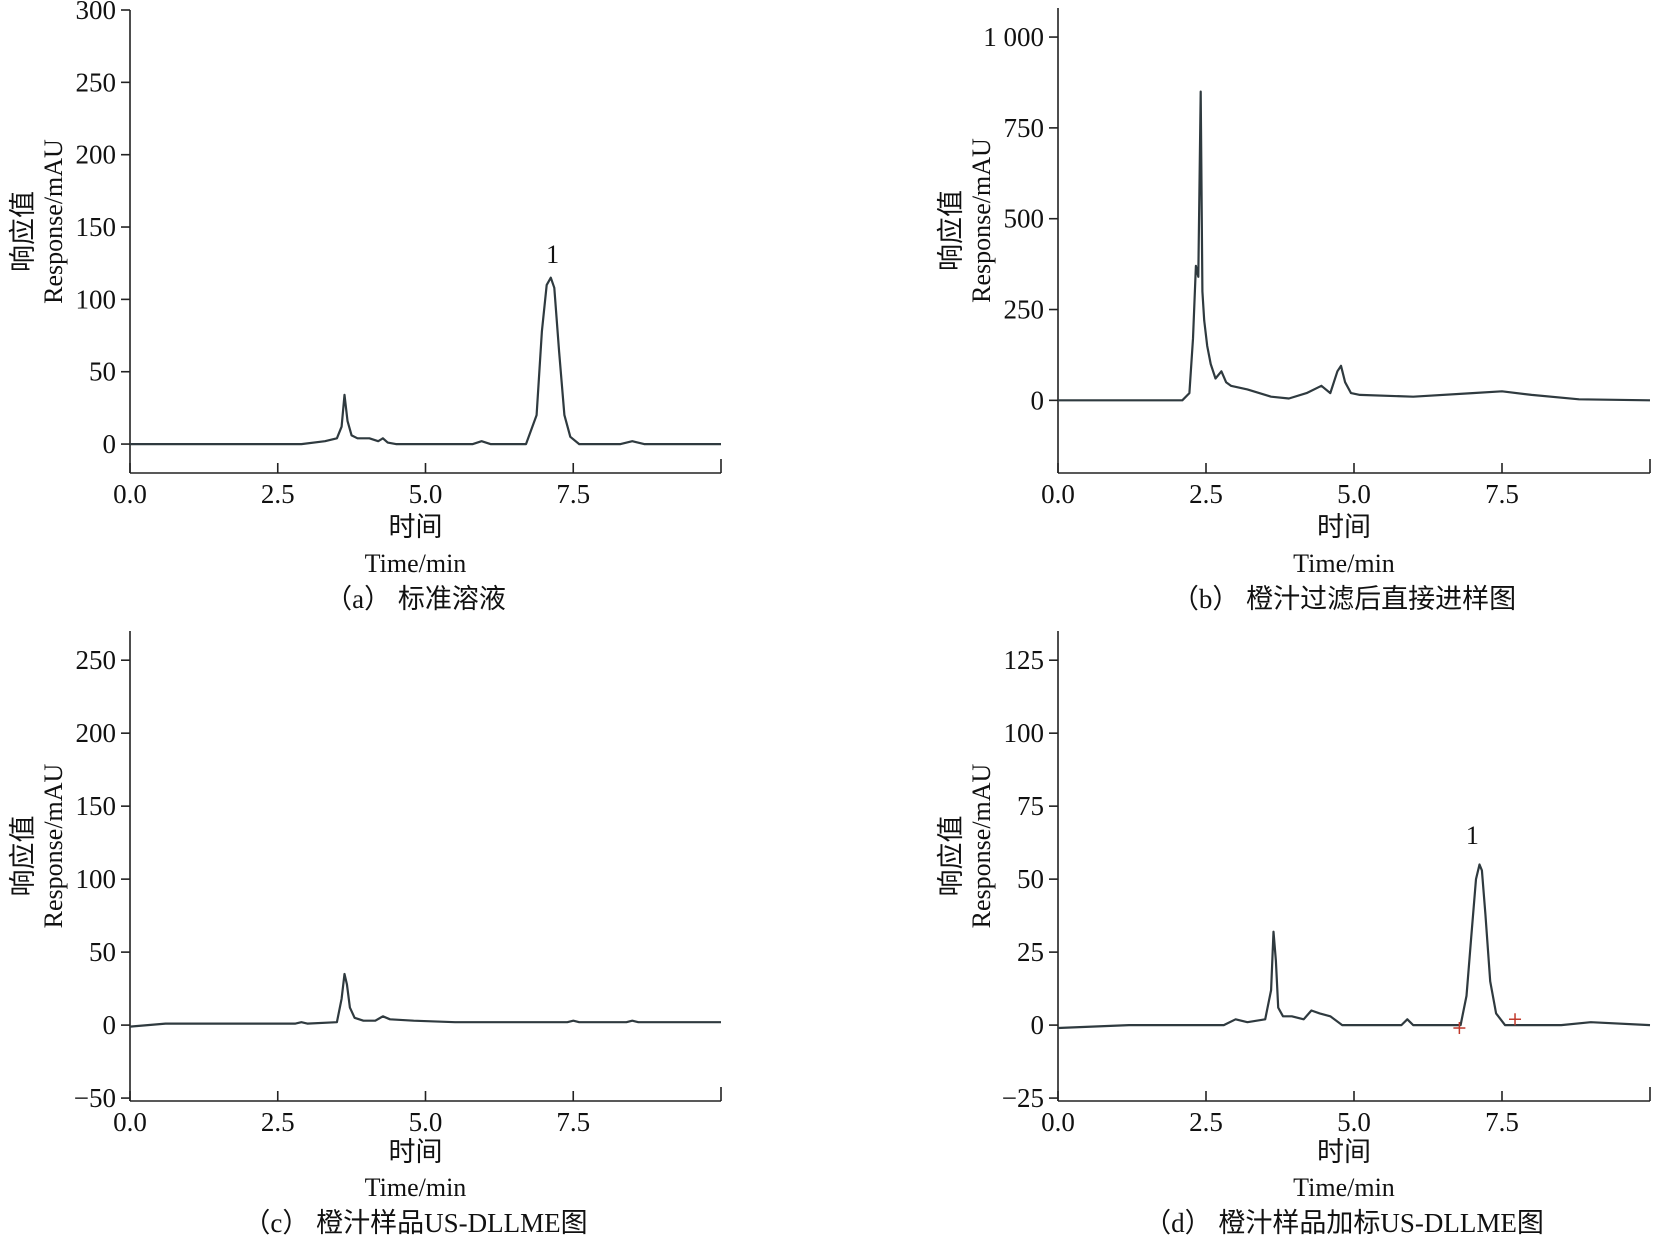  What do you see at coordinates (1030, 806) in the screenshot?
I see `y-tick-label: 75` at bounding box center [1030, 806].